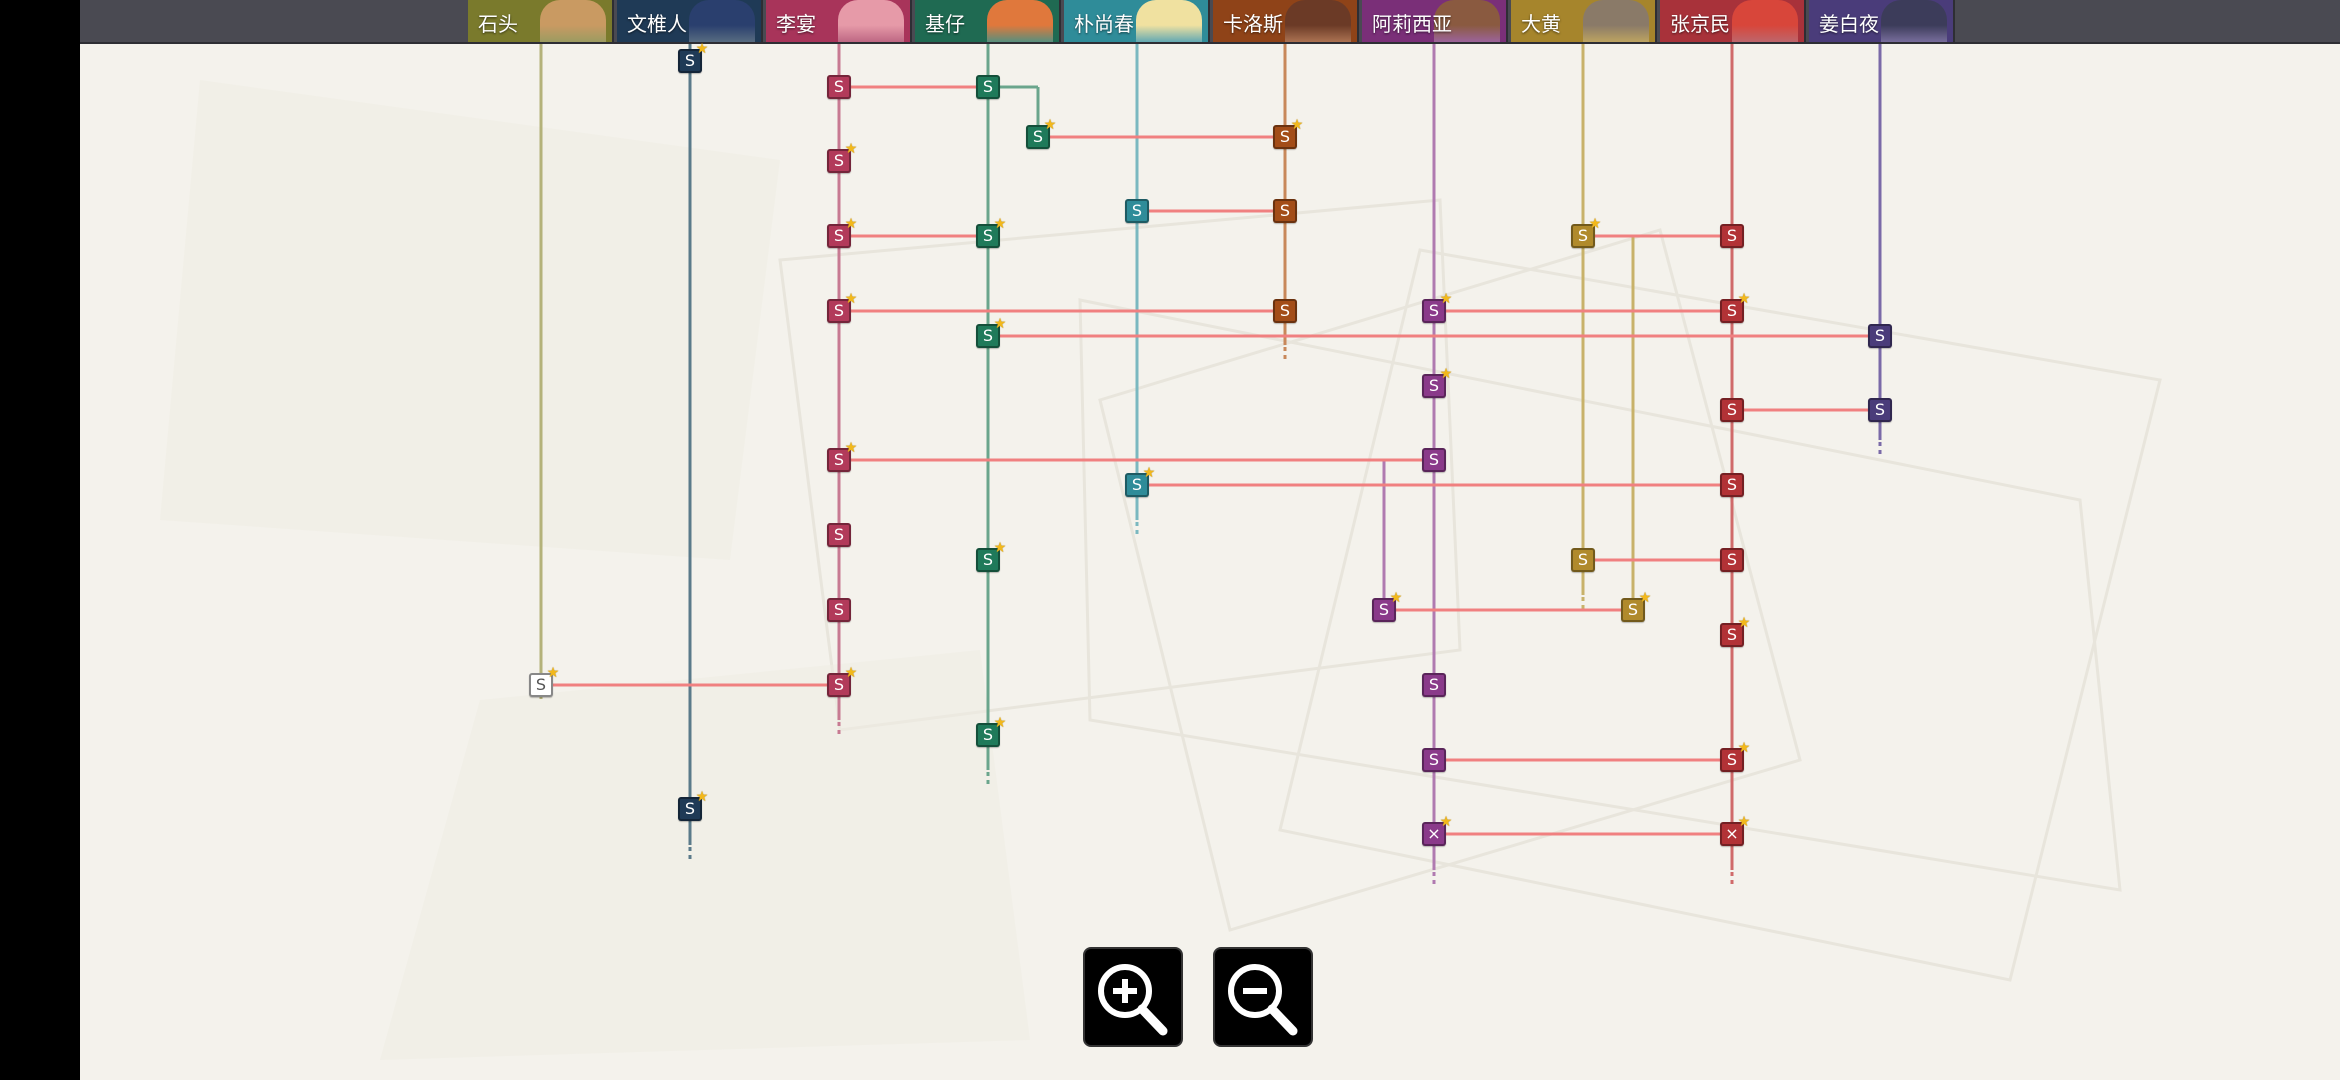 This screenshot has width=2340, height=1080. I want to click on character-tab: 朴尚春, so click(1137, 21).